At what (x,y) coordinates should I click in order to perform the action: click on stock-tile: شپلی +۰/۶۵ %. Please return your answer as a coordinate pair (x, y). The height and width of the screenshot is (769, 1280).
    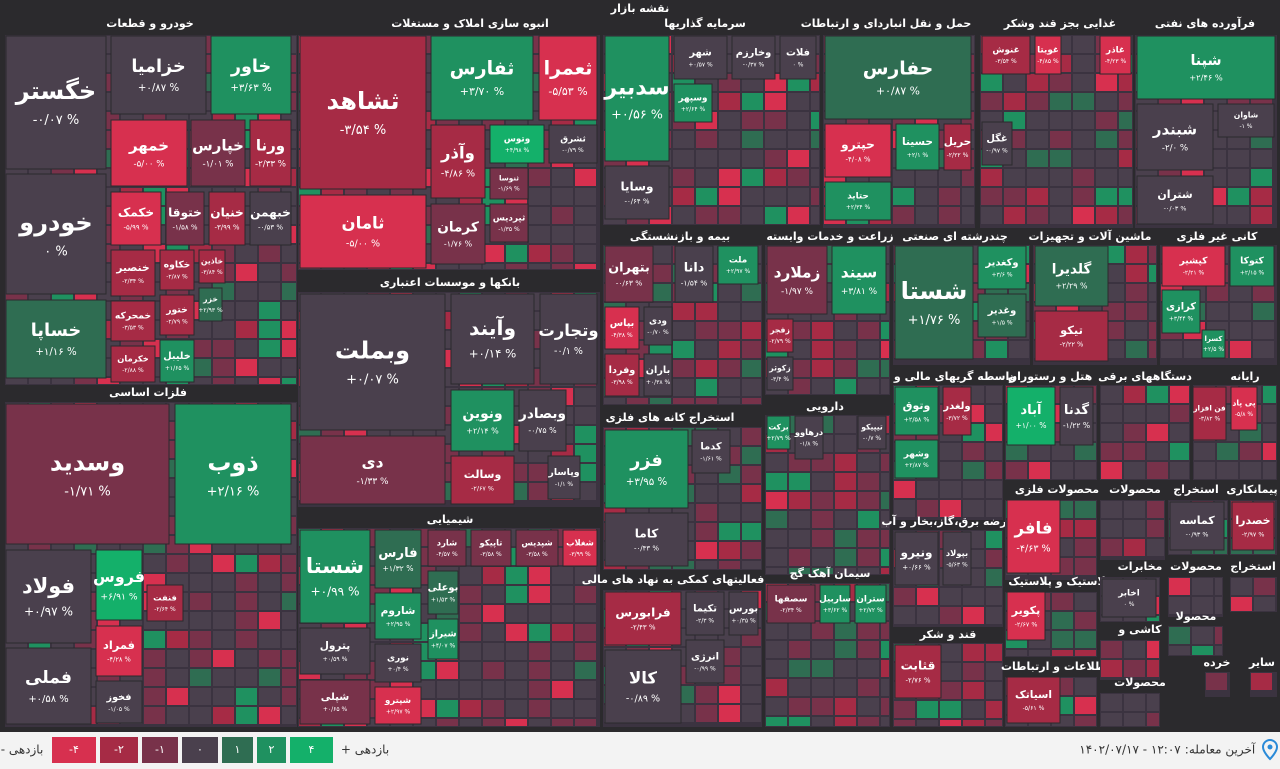
    Looking at the image, I should click on (335, 702).